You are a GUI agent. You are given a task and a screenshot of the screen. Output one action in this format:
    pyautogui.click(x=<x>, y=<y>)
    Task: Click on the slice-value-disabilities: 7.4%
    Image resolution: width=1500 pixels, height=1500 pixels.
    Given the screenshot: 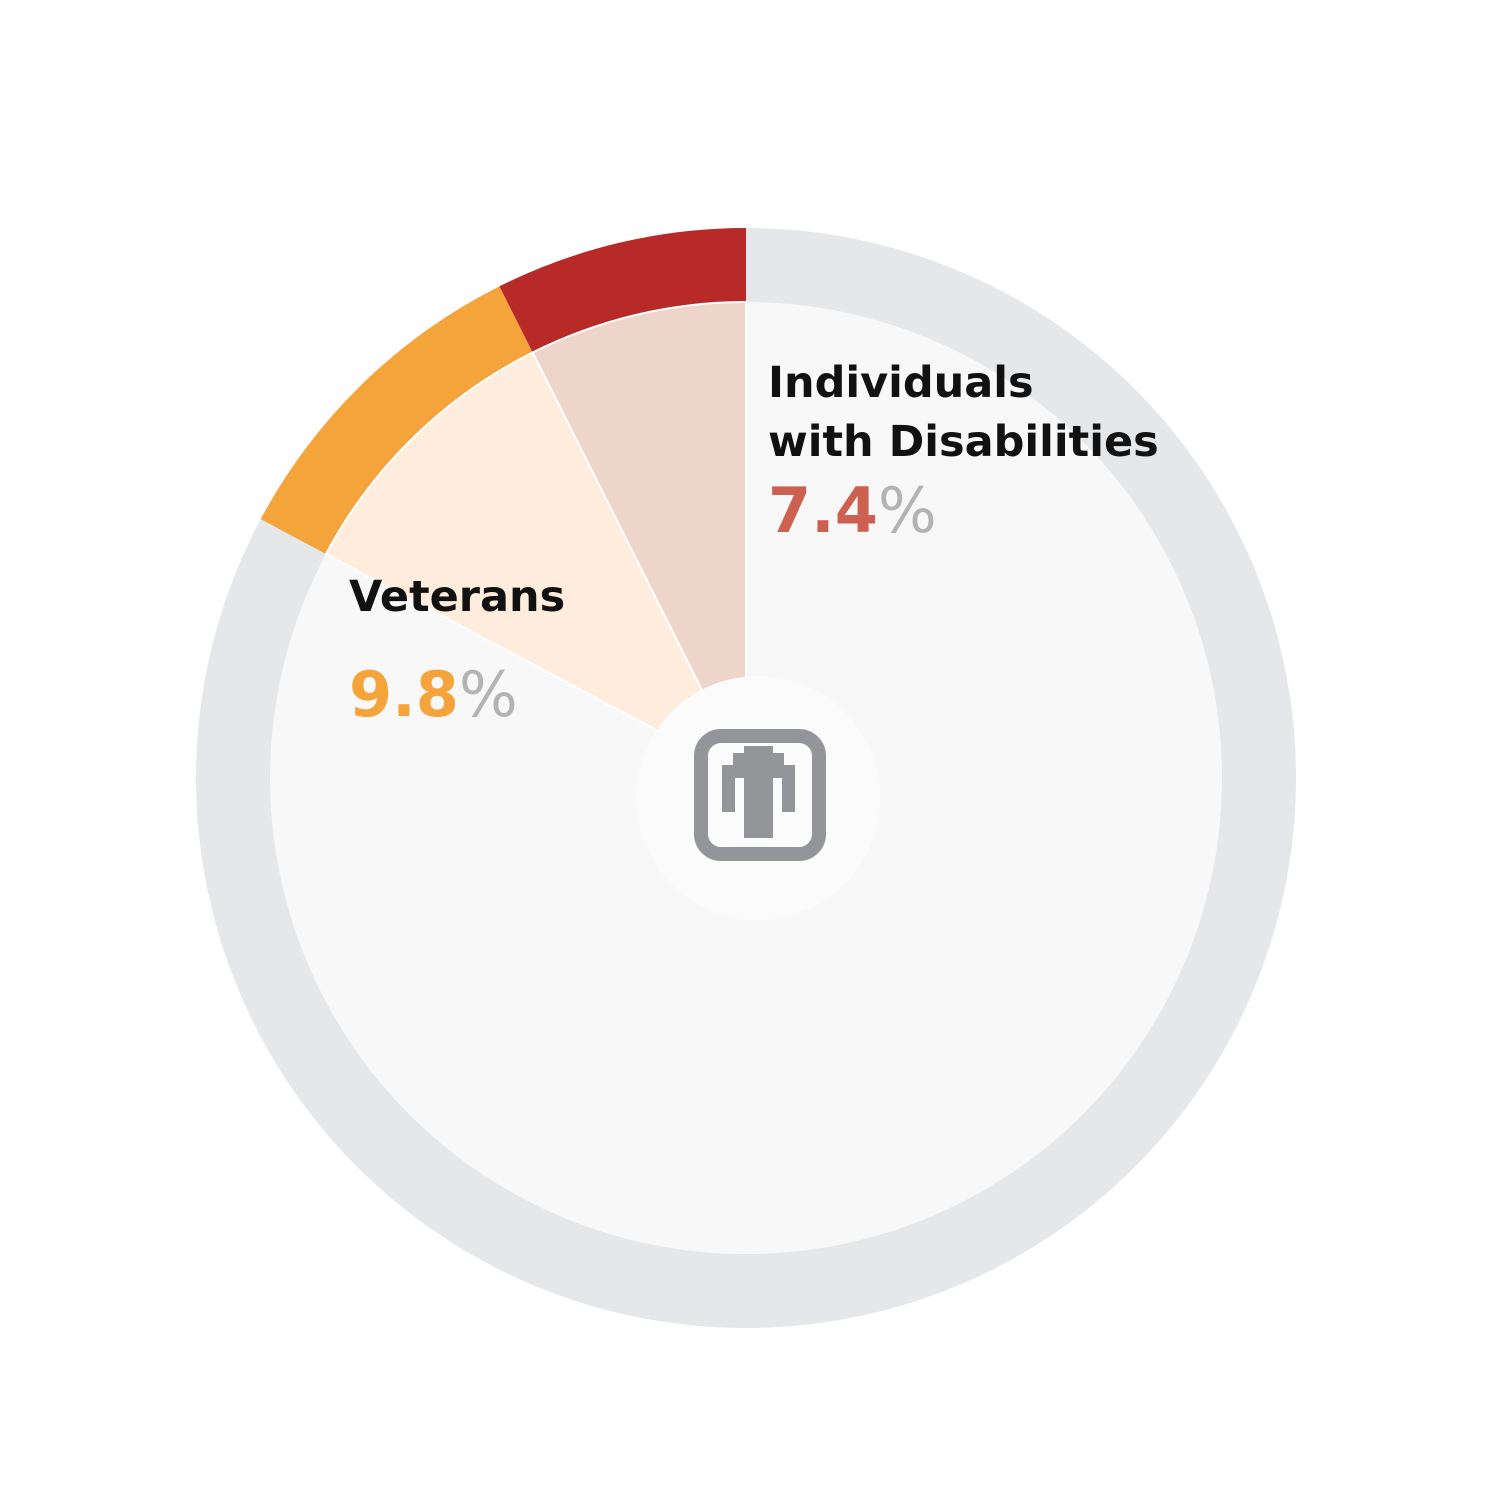 What is the action you would take?
    pyautogui.click(x=852, y=511)
    